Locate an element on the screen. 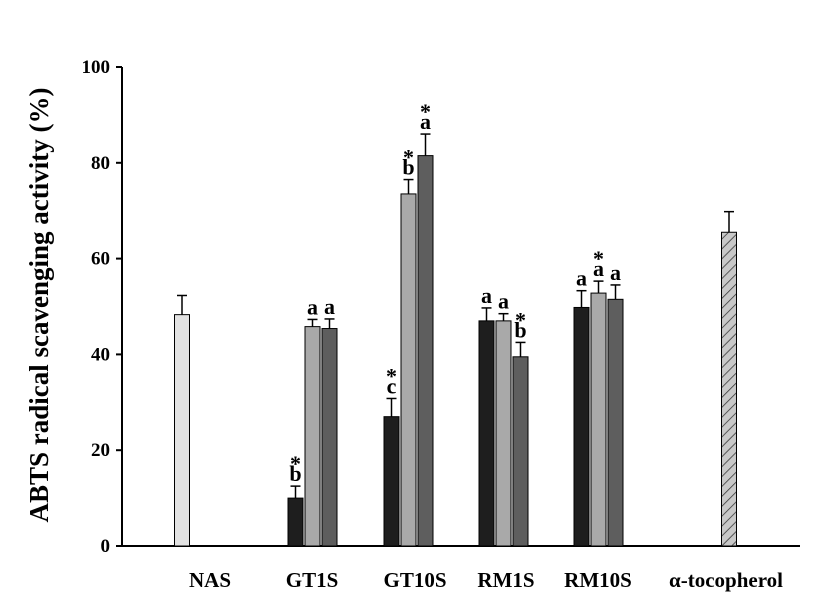  y-tick-label: 60 is located at coordinates (100, 259).